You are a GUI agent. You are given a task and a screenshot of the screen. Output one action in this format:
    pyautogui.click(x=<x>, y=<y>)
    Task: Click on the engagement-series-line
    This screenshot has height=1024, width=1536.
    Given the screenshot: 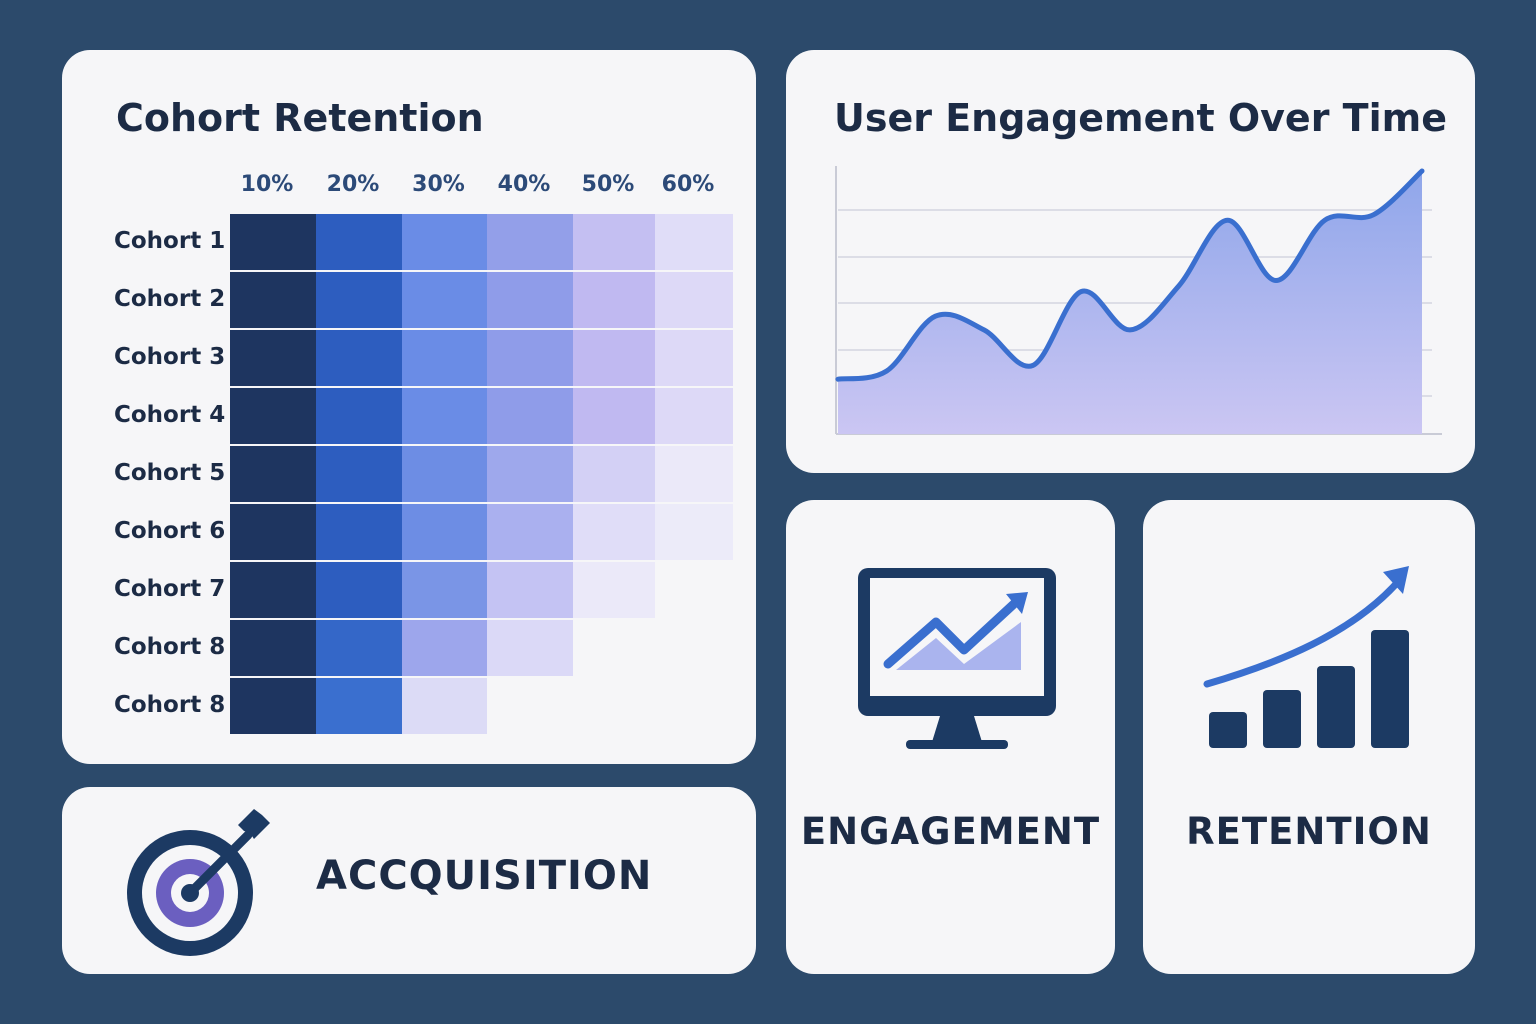 What is the action you would take?
    pyautogui.click(x=1130, y=275)
    